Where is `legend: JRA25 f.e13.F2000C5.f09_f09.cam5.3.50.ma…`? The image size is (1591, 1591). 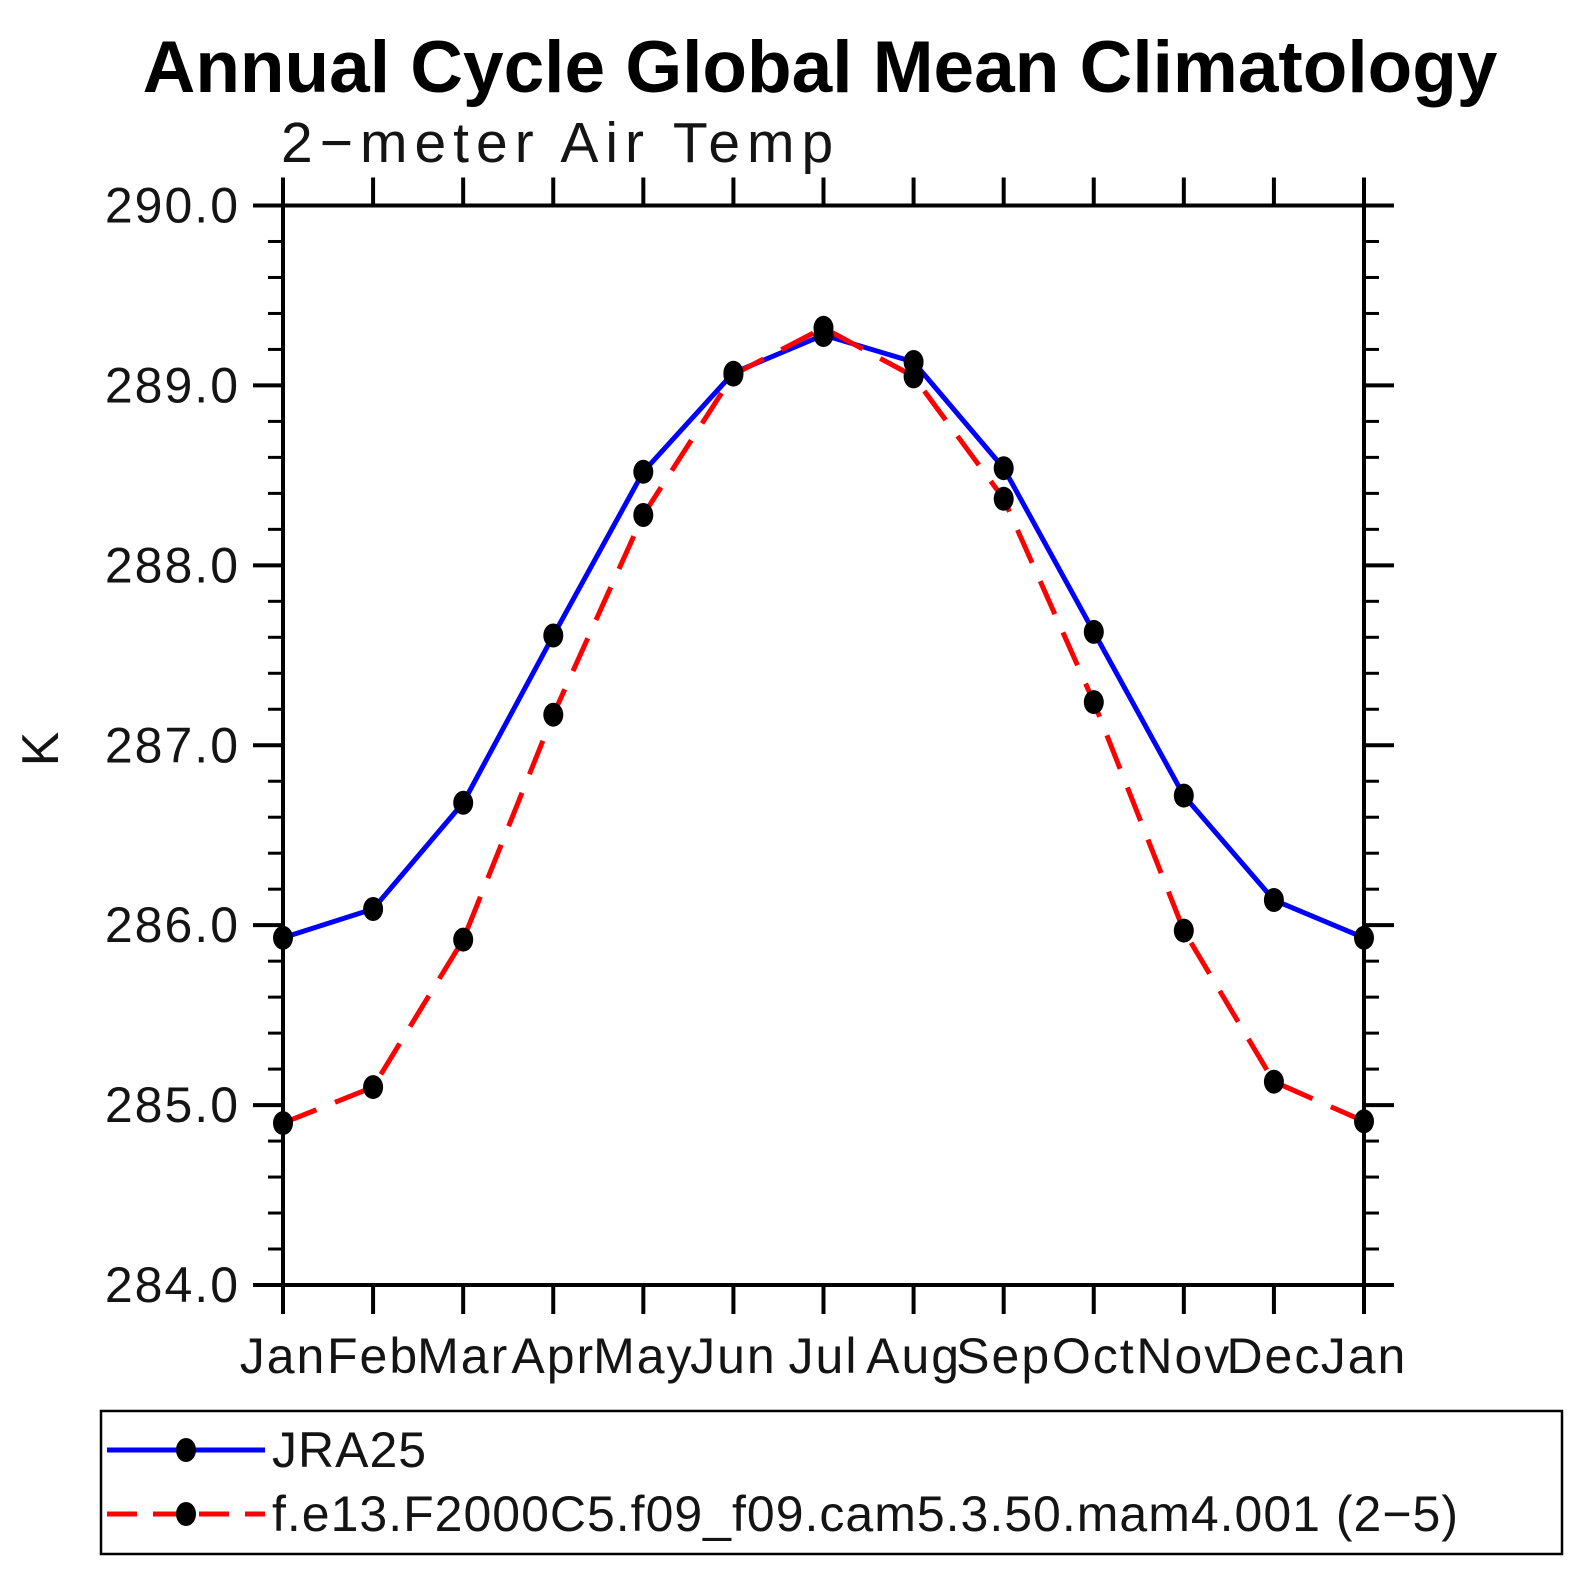
legend: JRA25 f.e13.F2000C5.f09_f09.cam5.3.50.ma… is located at coordinates (831, 1482).